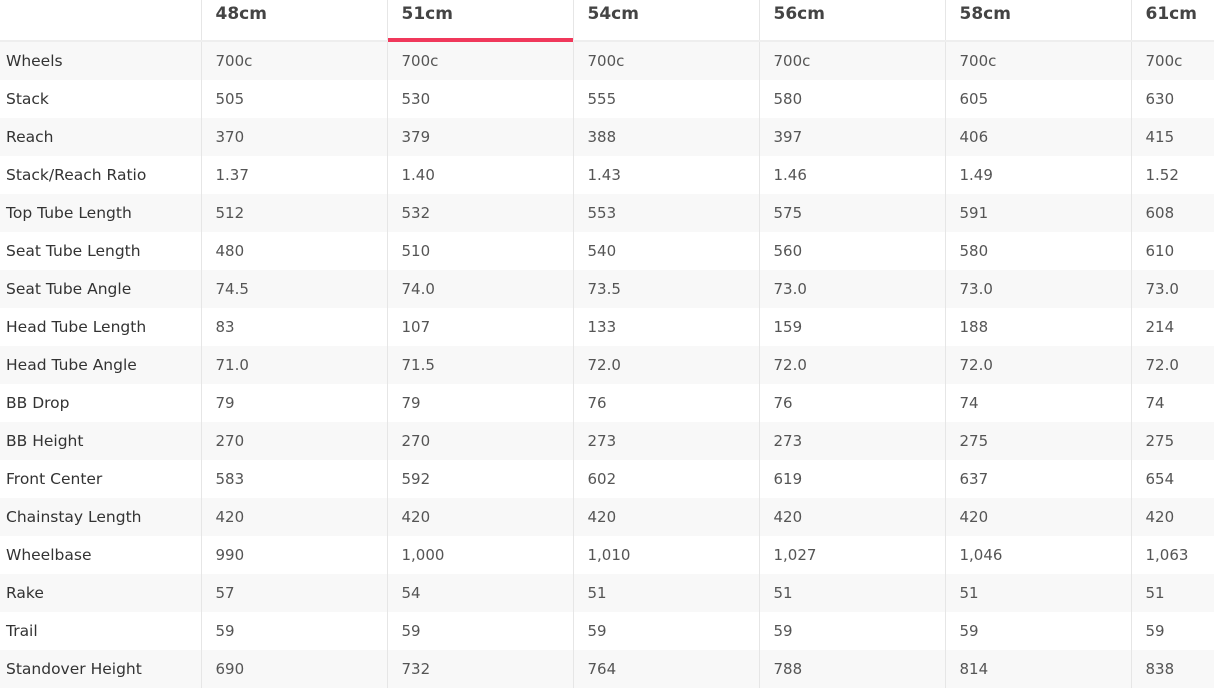 This screenshot has width=1214, height=688. Describe the element at coordinates (851, 555) in the screenshot. I see `value-cell: 1,027` at that location.